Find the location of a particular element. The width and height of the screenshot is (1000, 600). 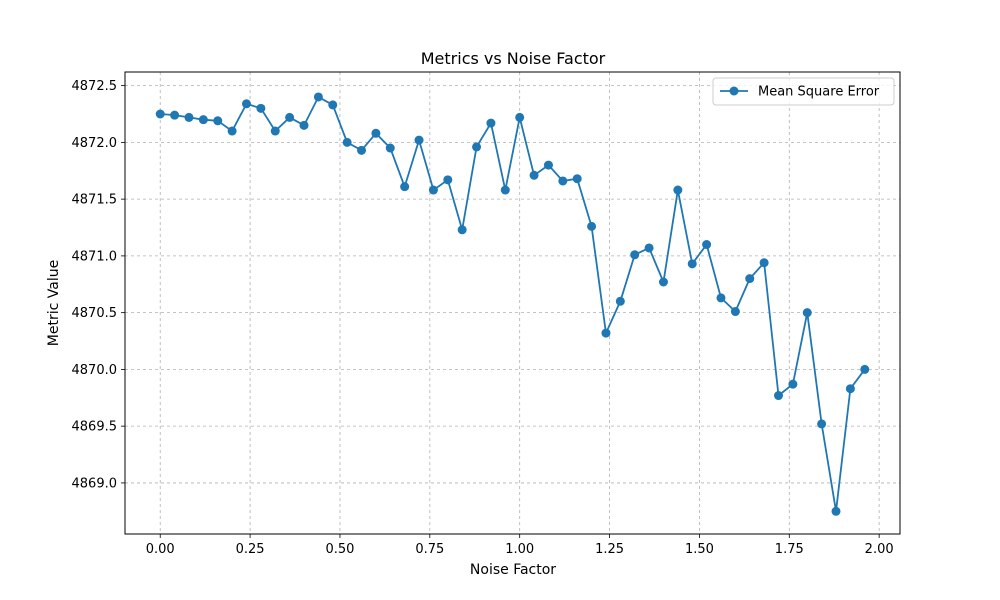

legend: Mean Square Error is located at coordinates (803, 91).